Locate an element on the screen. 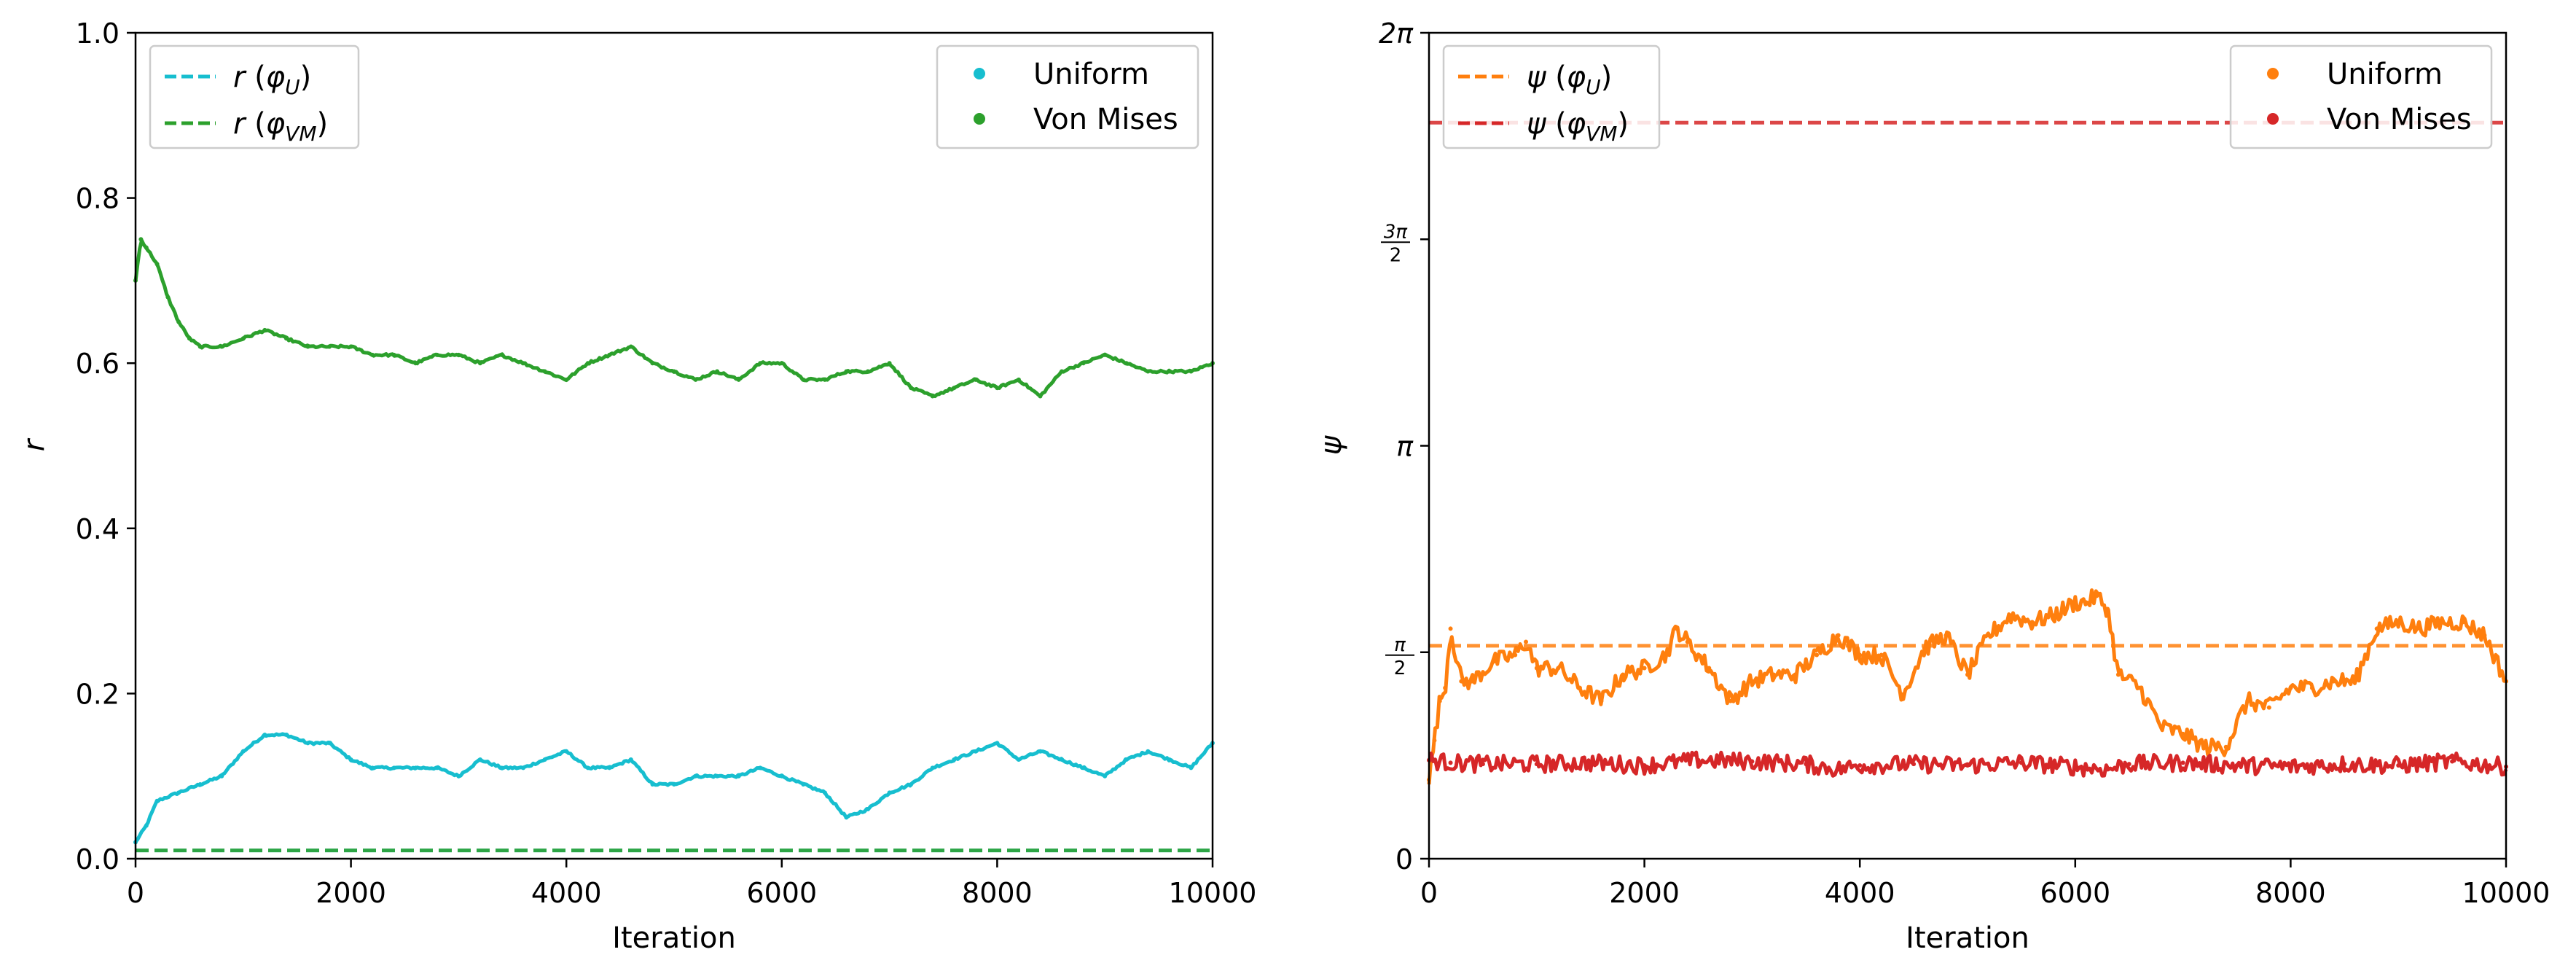 This screenshot has height=979, width=2576. left-marker-legend-dot is located at coordinates (979, 73).